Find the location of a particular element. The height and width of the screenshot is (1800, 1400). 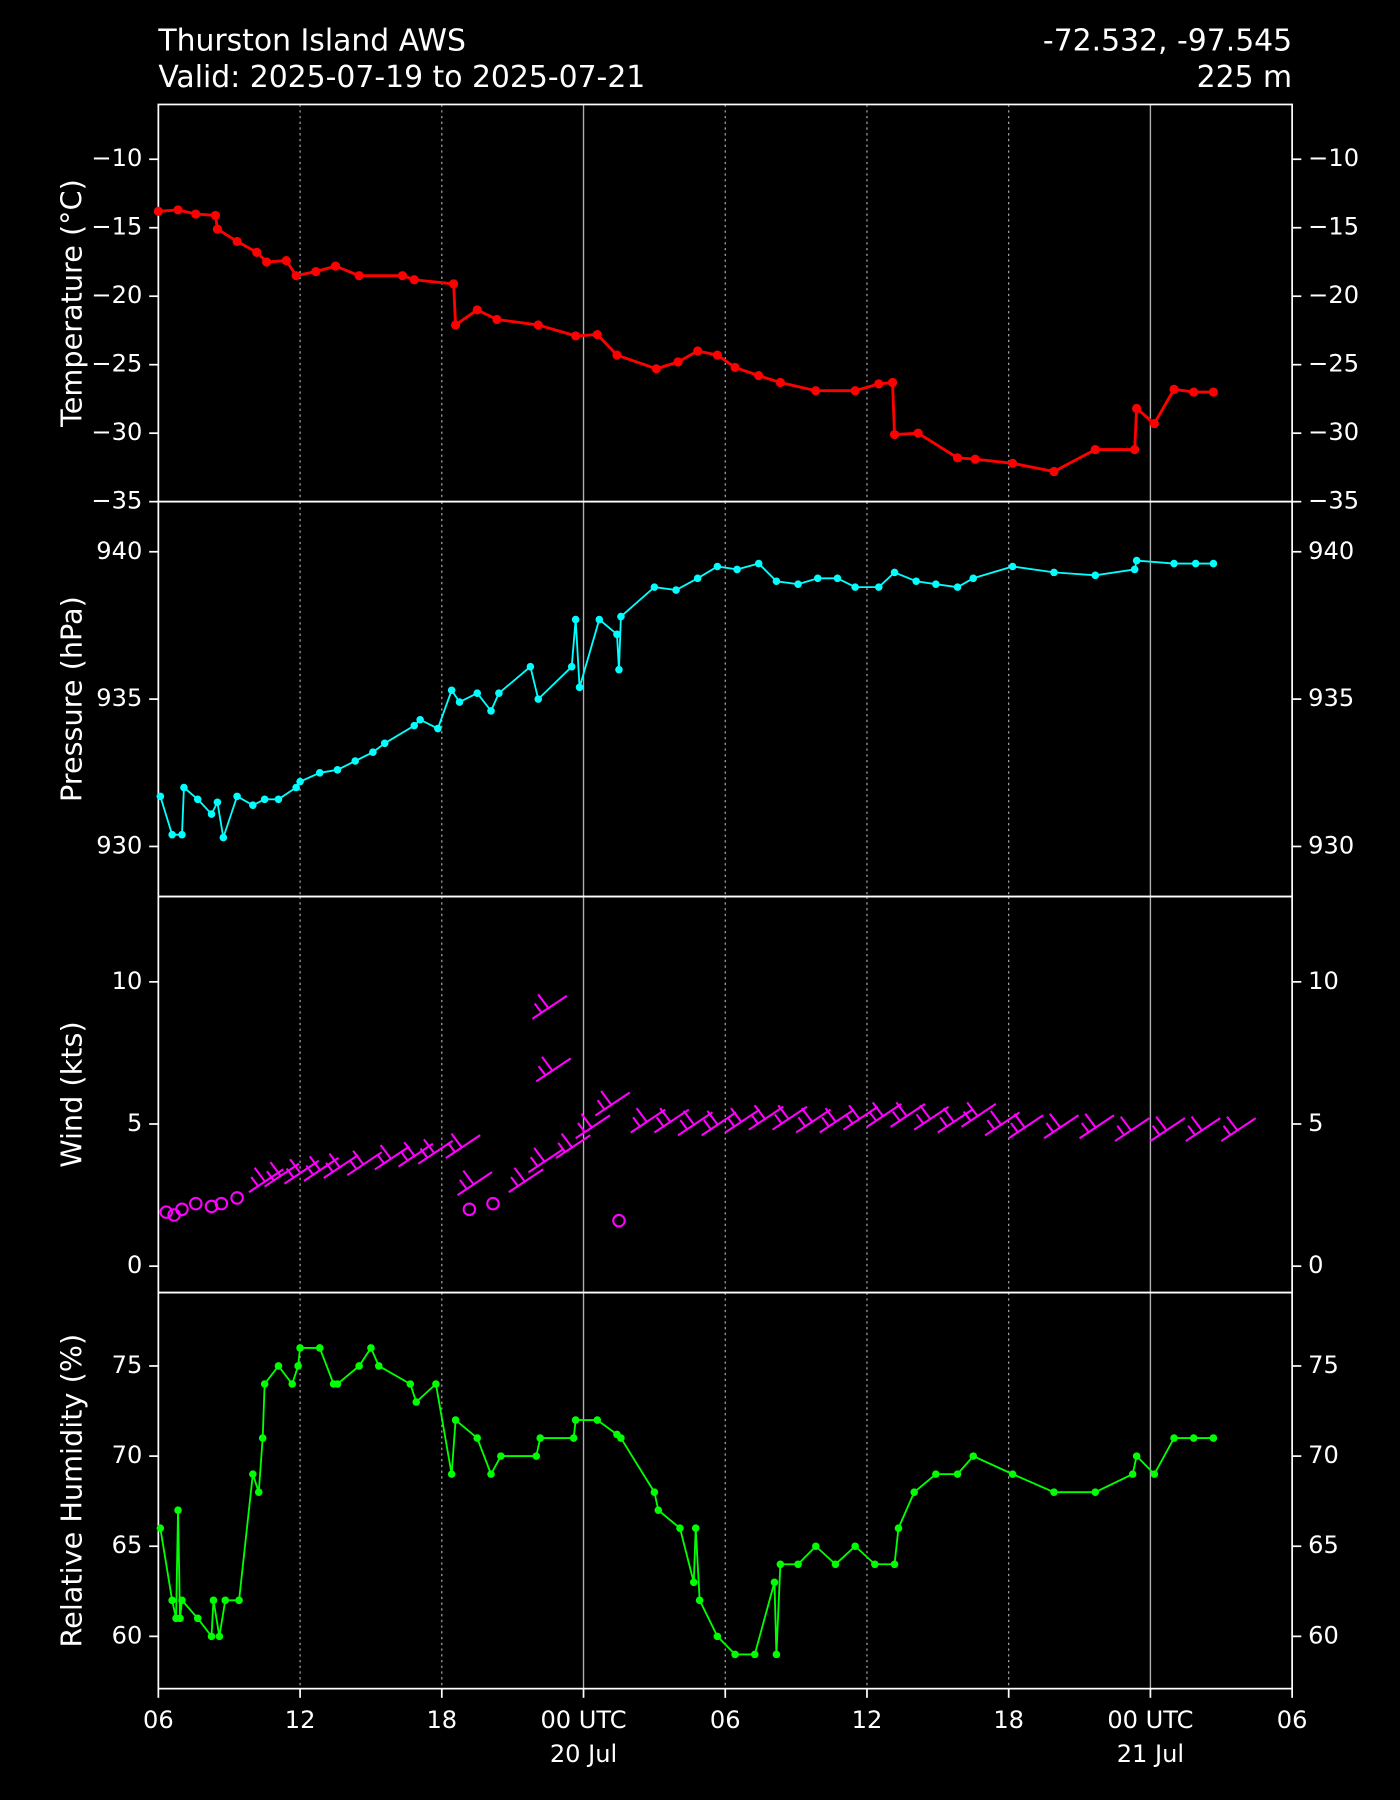

x-tick-label-line: 12 is located at coordinates (867, 1720).